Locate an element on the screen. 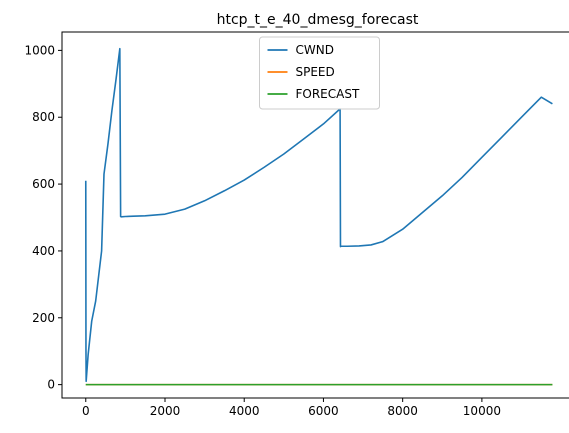 The width and height of the screenshot is (569, 433). x-axis-ticks: 0 2000 4000 6000 8000 10000 is located at coordinates (291, 408).